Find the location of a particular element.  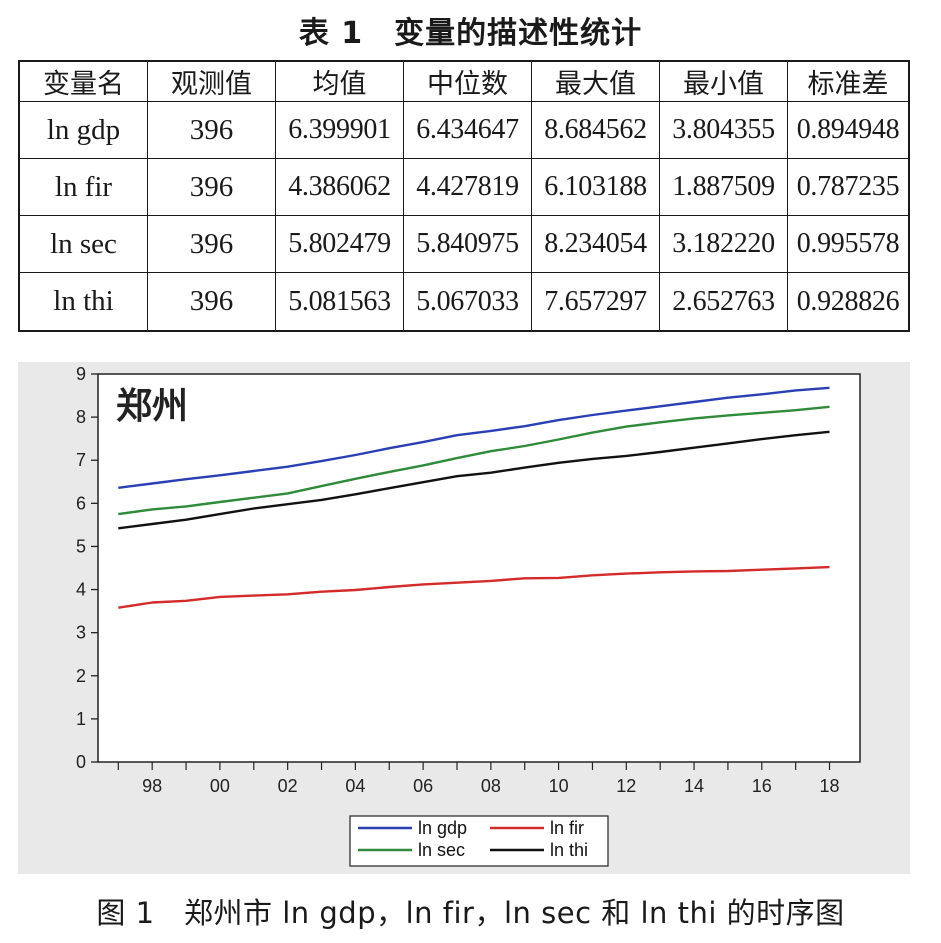

cell-min: 1.887509 is located at coordinates (723, 187).